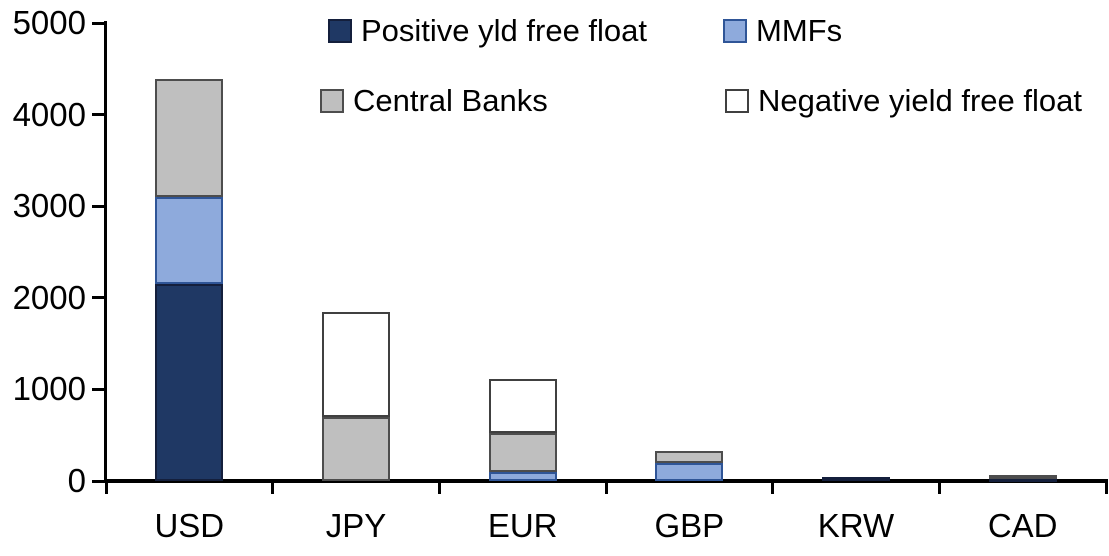 This screenshot has width=1109, height=556. I want to click on y-tick-label: 4000, so click(49, 114).